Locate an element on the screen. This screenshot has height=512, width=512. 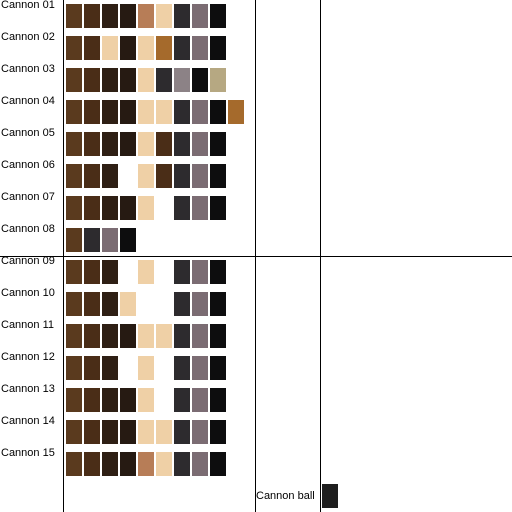
cannon-label: Cannon 07 is located at coordinates (28, 197).